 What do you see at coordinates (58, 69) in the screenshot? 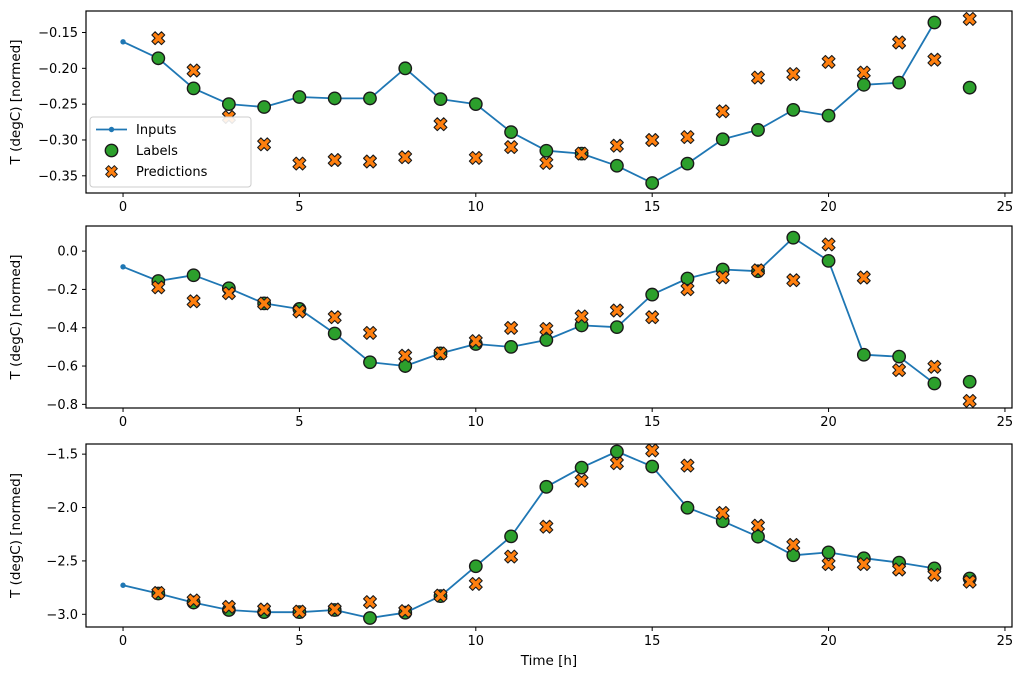
I see `y-tick-label: −0.20` at bounding box center [58, 69].